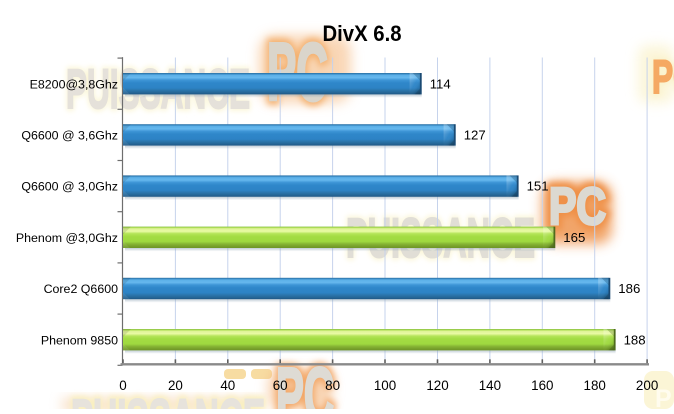  Describe the element at coordinates (635, 339) in the screenshot. I see `svg-text: 188` at that location.